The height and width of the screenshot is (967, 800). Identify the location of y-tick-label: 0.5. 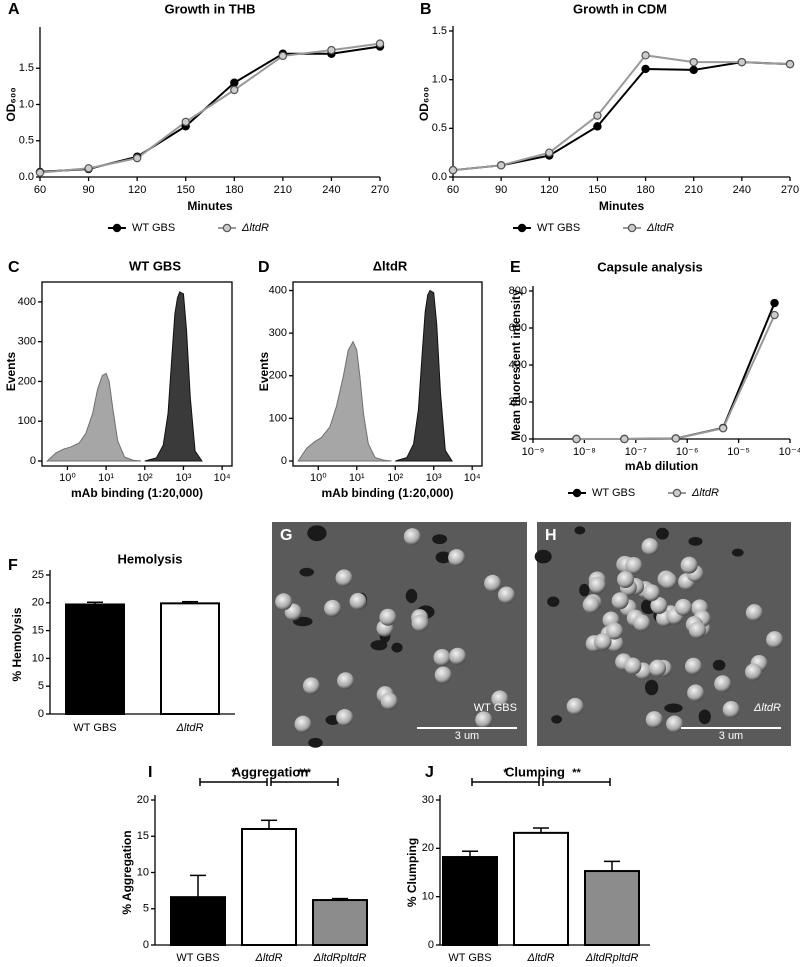
(26, 141).